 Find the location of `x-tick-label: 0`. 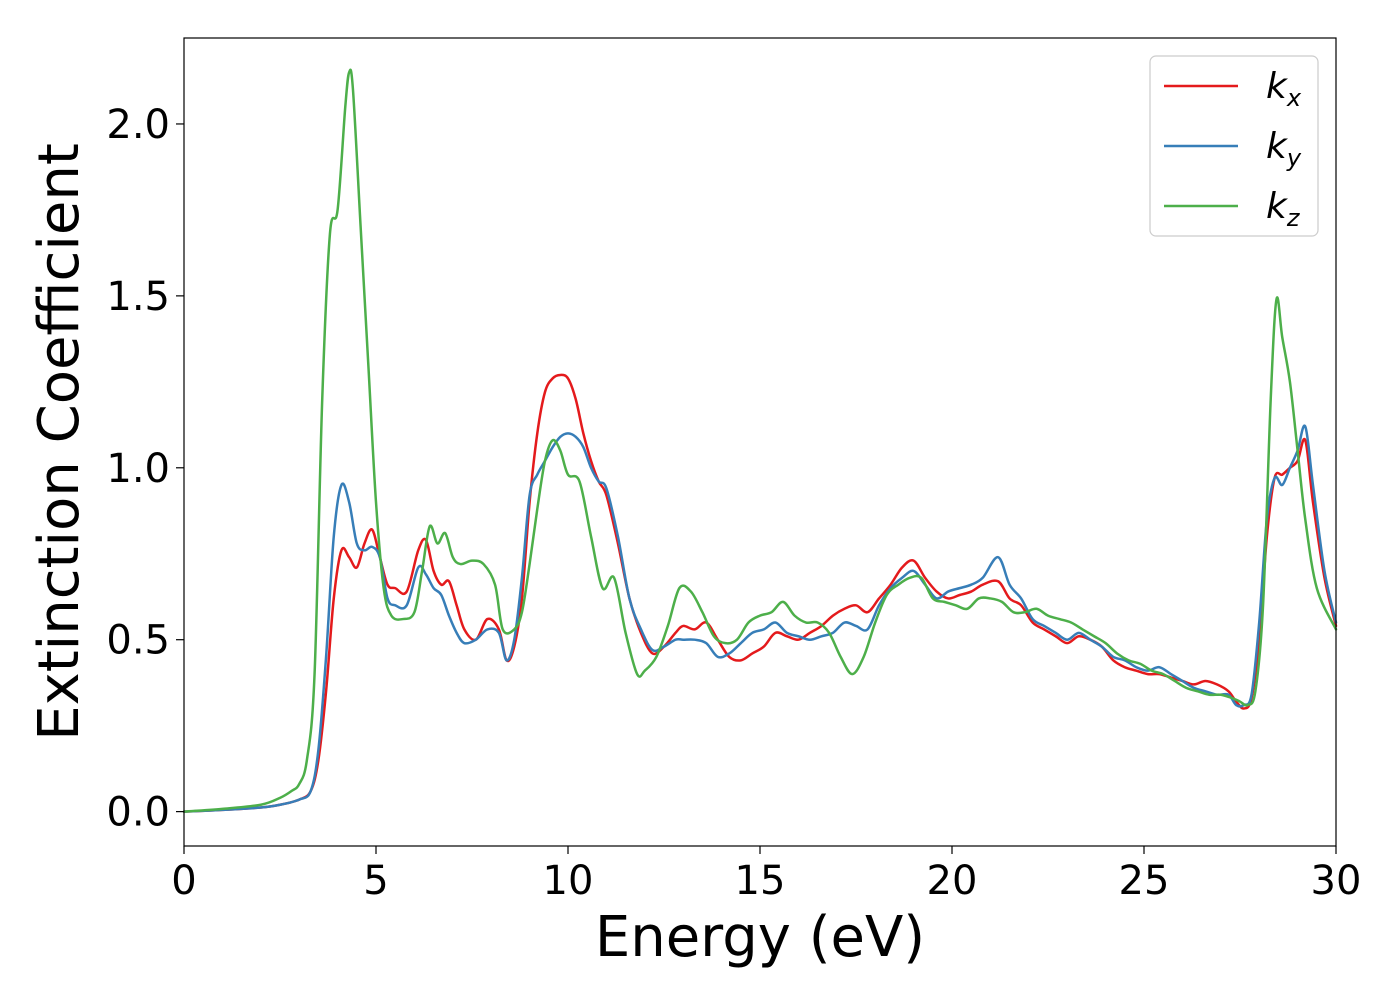

x-tick-label: 0 is located at coordinates (183, 881).